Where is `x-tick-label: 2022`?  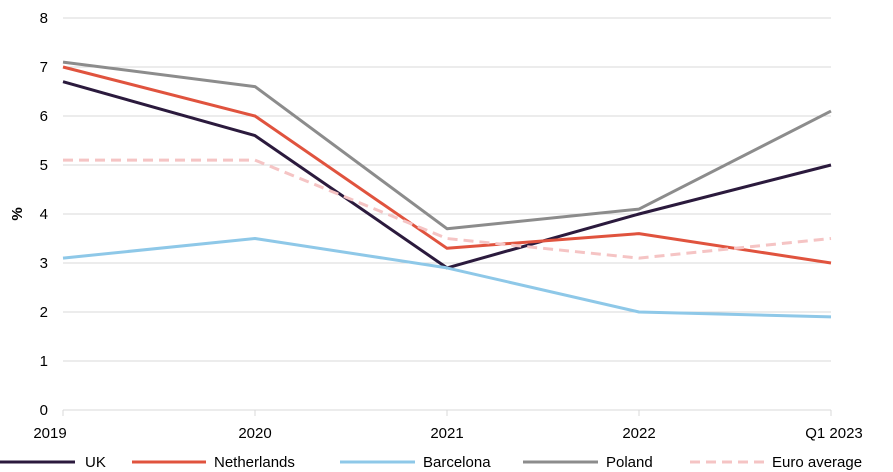 x-tick-label: 2022 is located at coordinates (638, 433).